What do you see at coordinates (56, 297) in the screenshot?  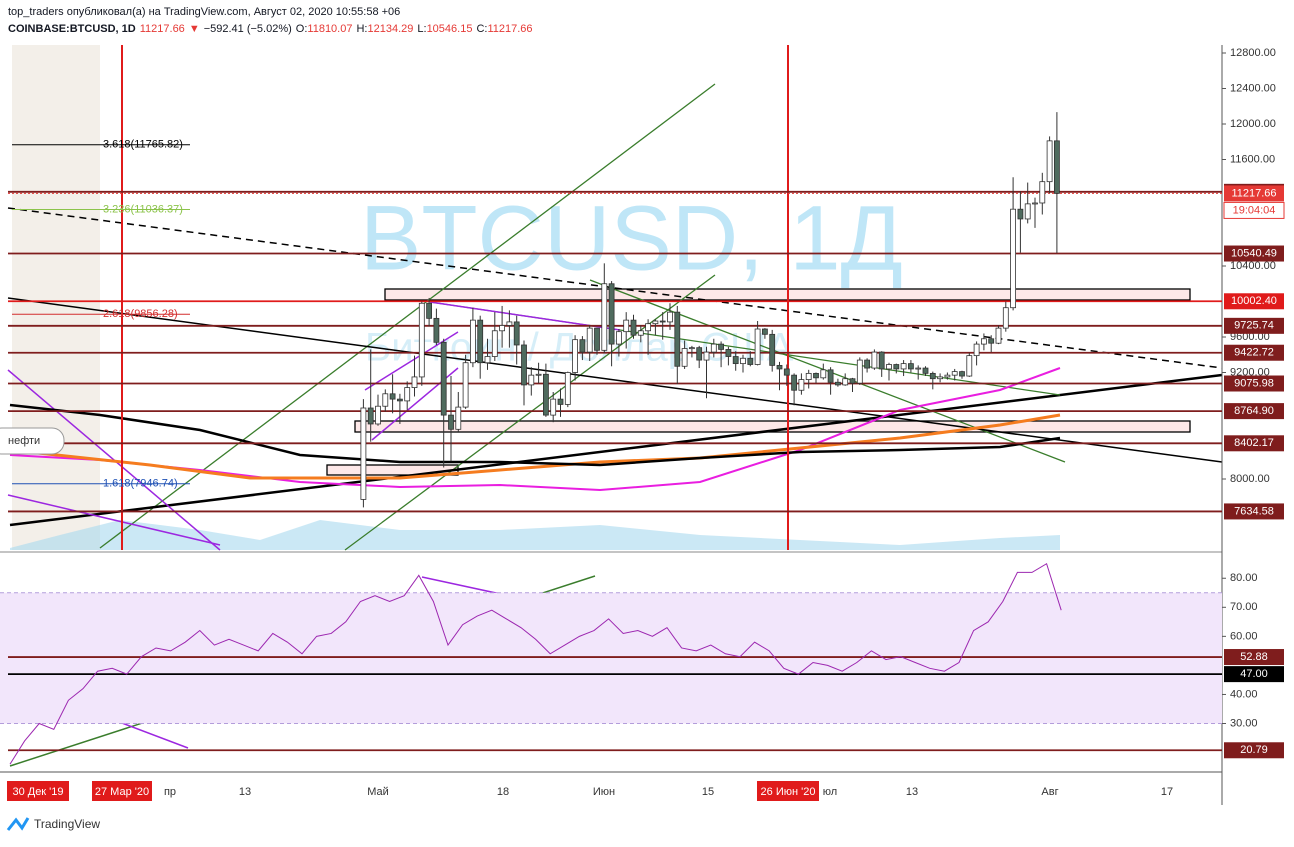 I see `date-range-shade` at bounding box center [56, 297].